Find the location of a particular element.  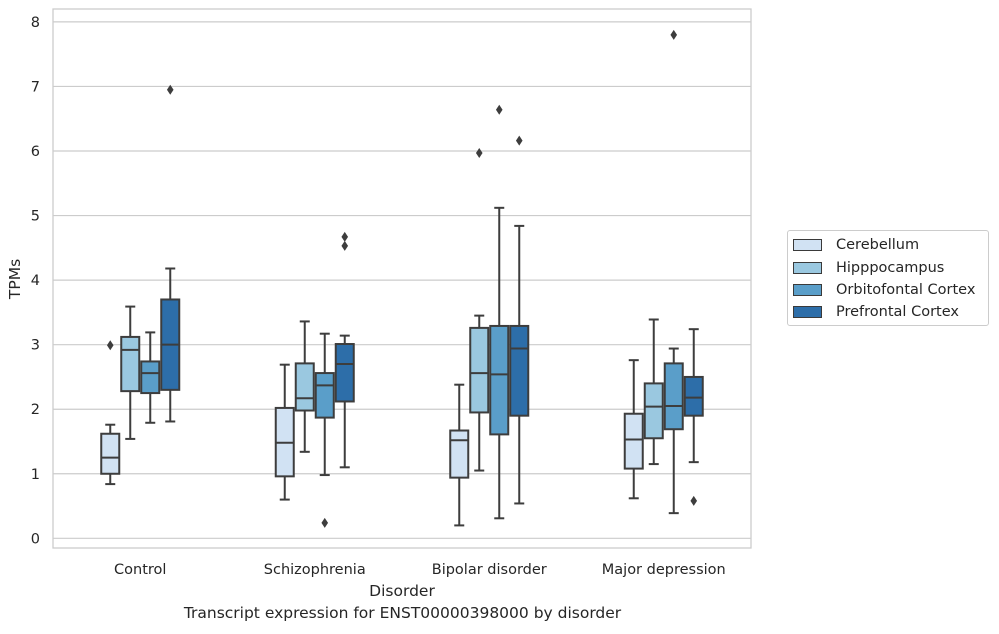

legend-item-cerebellum: Cerebellum is located at coordinates (856, 245).